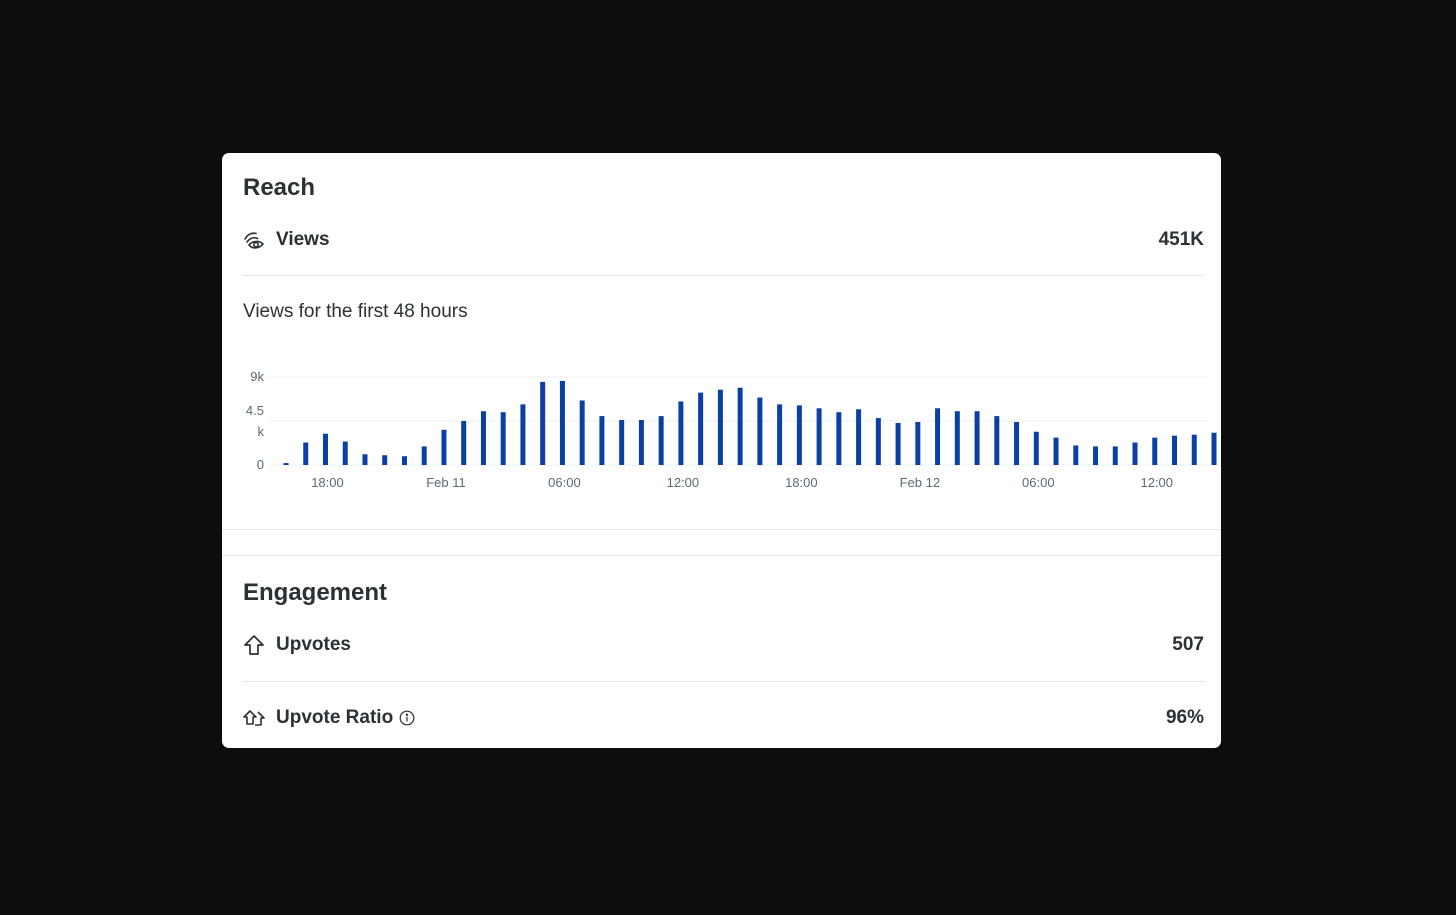 The height and width of the screenshot is (915, 1456). Describe the element at coordinates (303, 239) in the screenshot. I see `views-label: Views` at that location.